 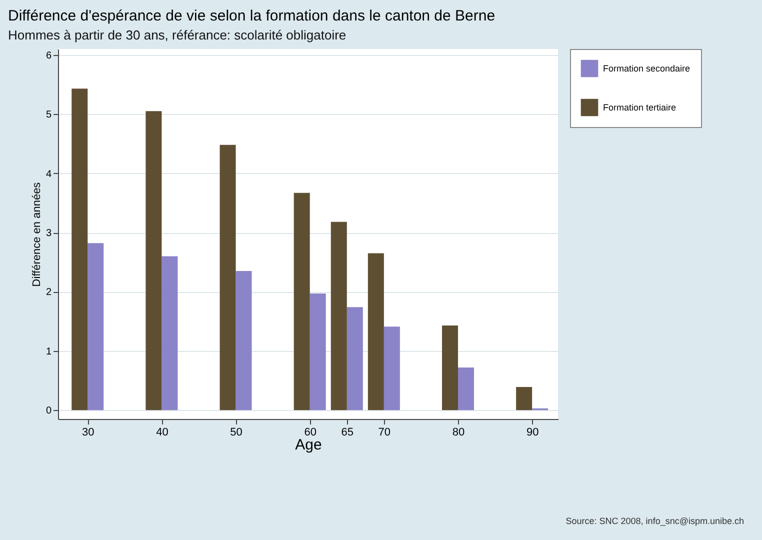 I want to click on x-tick-label: 70, so click(x=384, y=432).